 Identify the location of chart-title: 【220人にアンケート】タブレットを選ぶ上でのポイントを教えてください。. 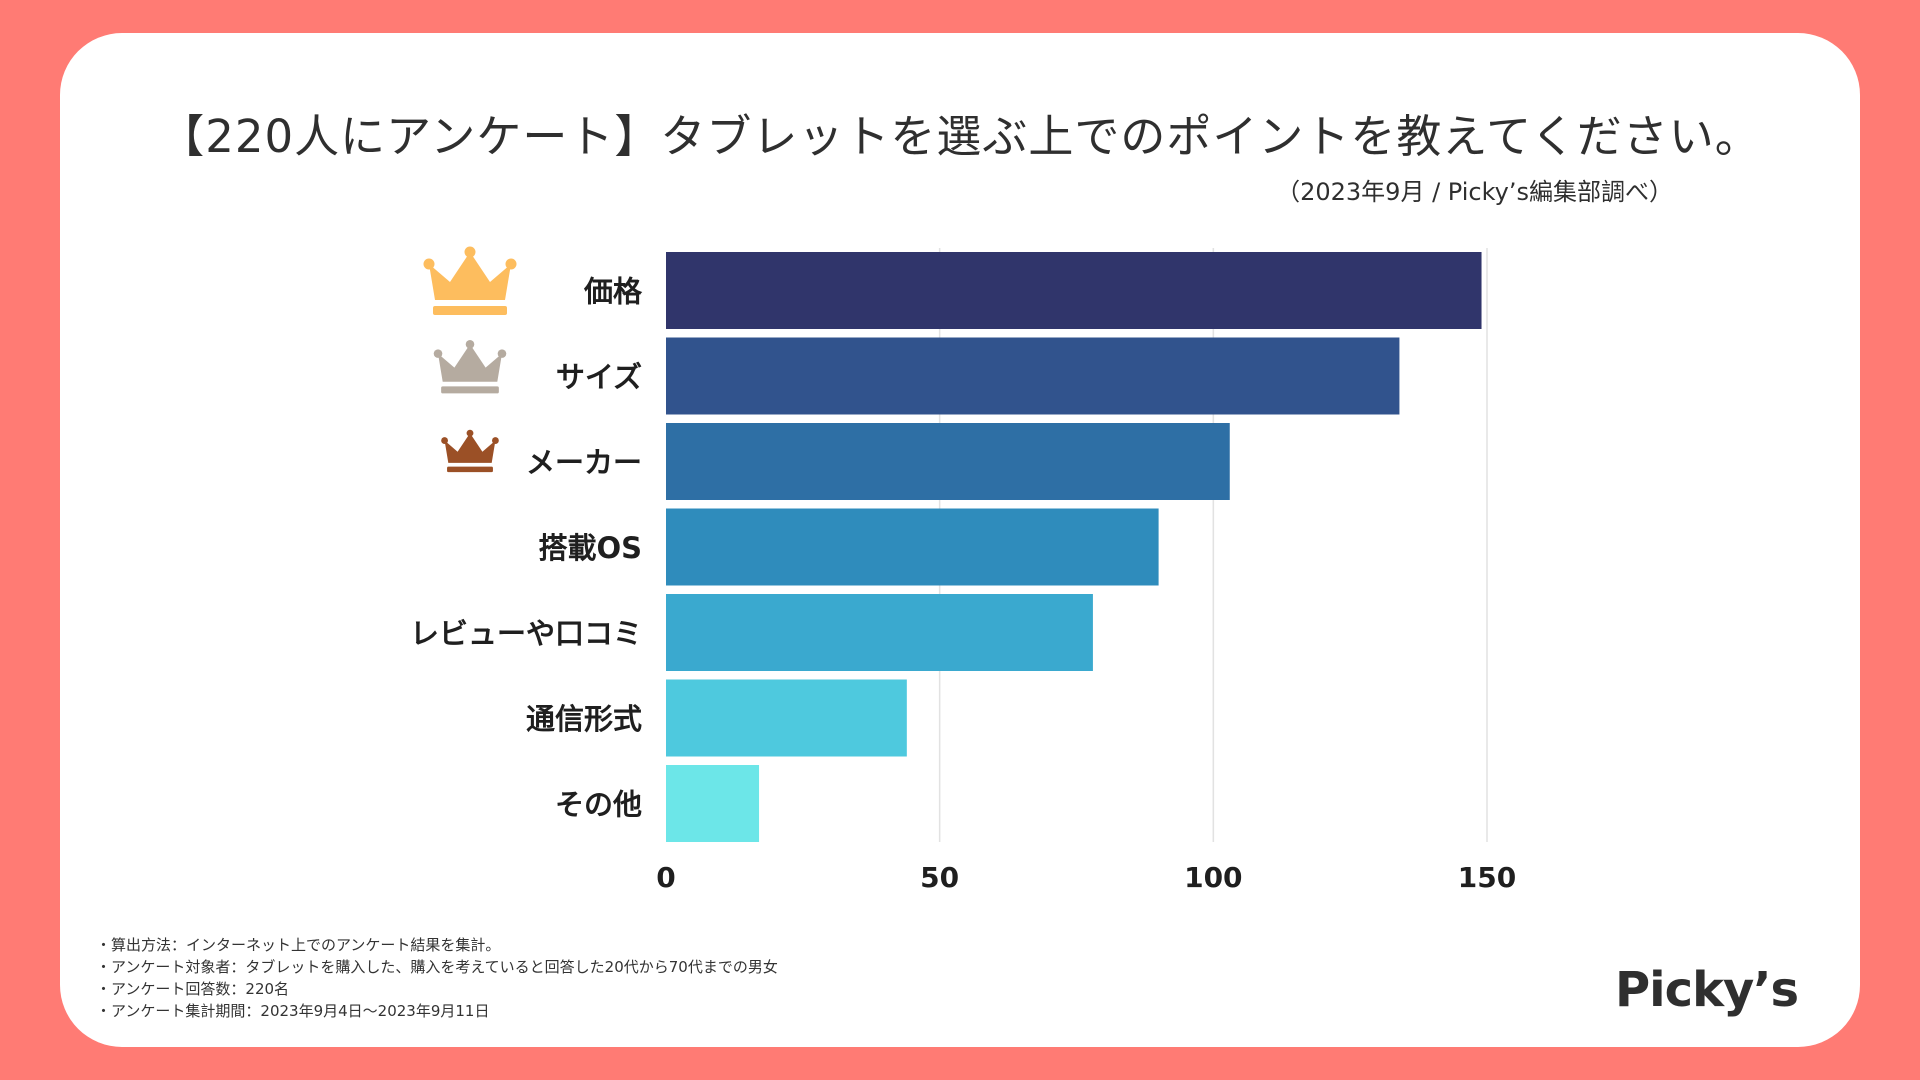
(960, 136).